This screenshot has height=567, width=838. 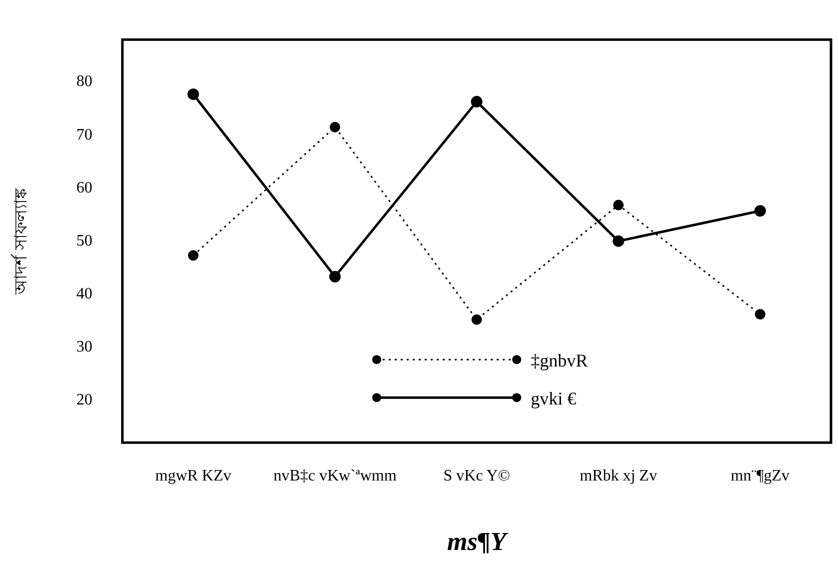 What do you see at coordinates (559, 360) in the screenshot?
I see `legend-label: ‡gnbvR` at bounding box center [559, 360].